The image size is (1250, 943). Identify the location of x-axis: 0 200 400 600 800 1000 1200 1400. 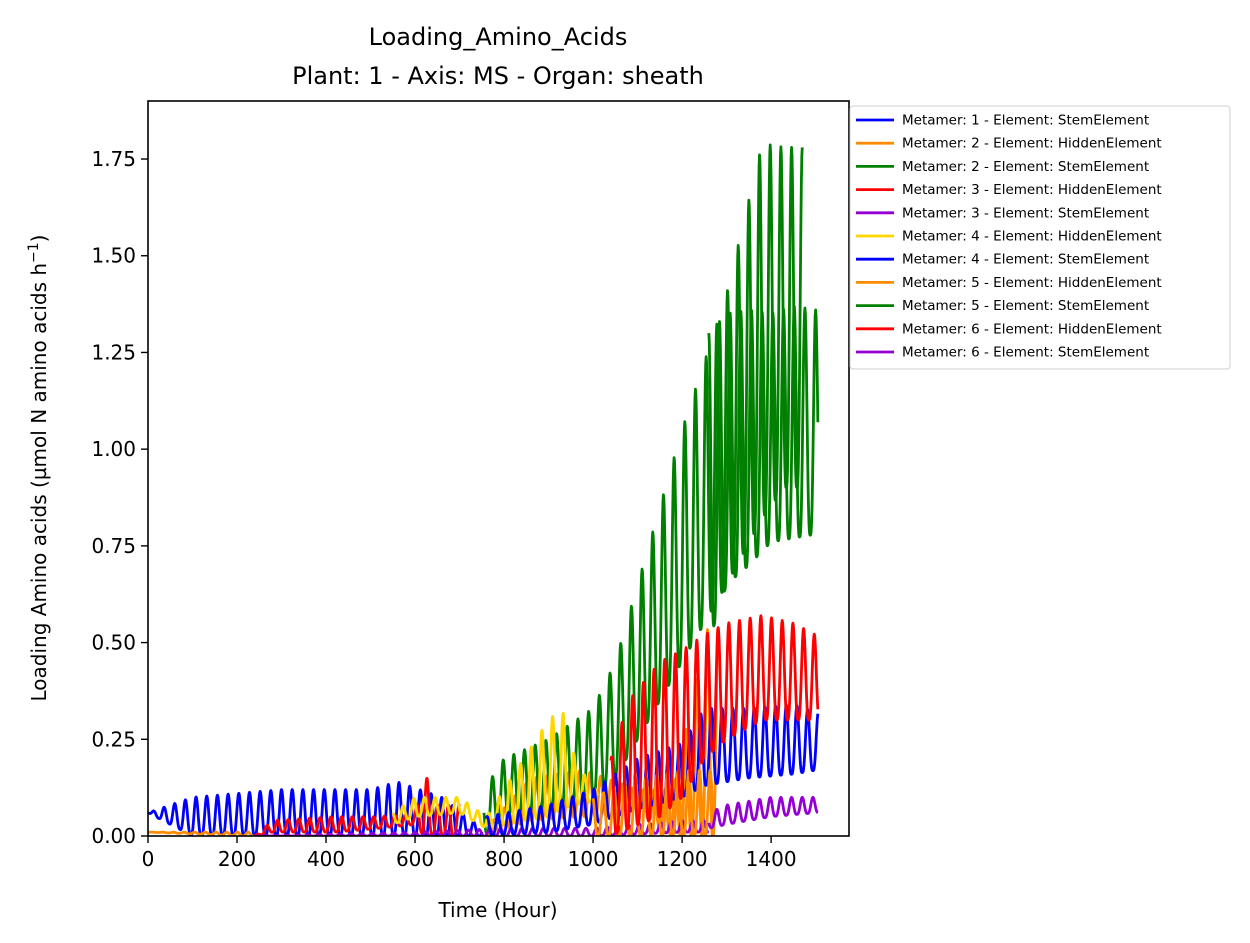
(469, 853).